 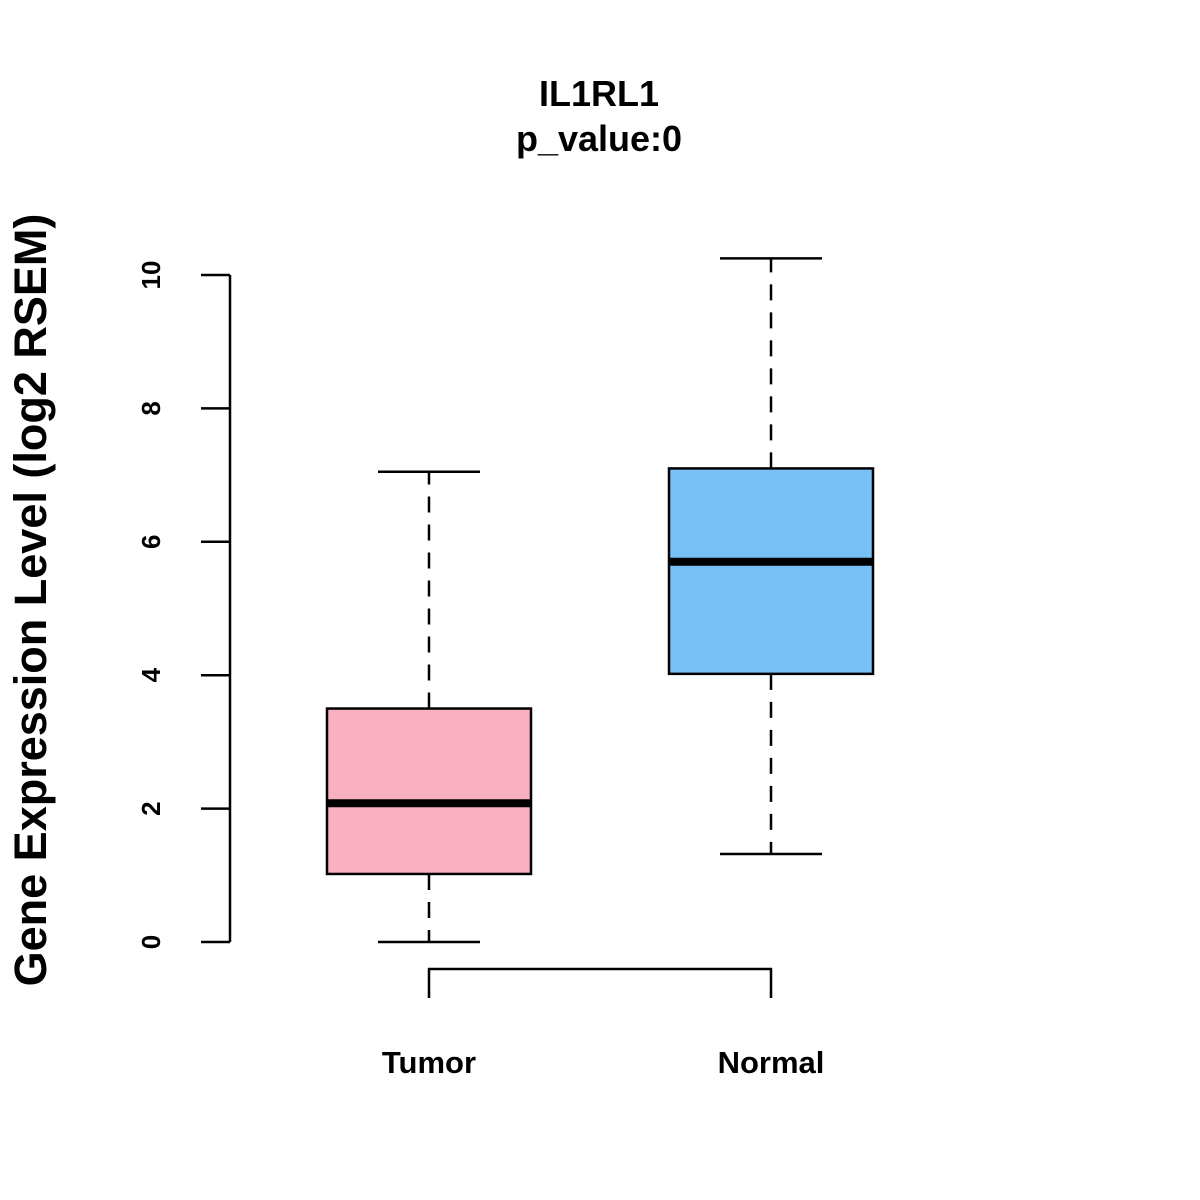 I want to click on bracket-line, so click(x=600, y=982).